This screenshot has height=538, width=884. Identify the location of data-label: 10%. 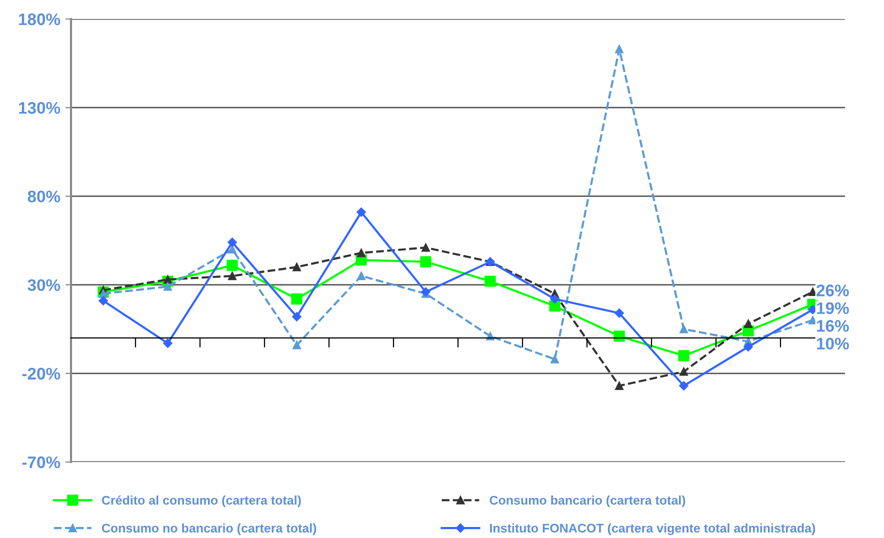
(833, 344).